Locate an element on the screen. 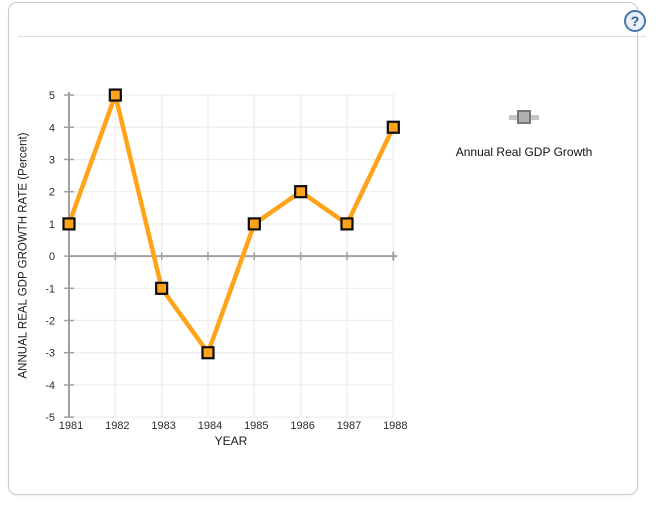 The height and width of the screenshot is (505, 660). y-tick-label: 0 is located at coordinates (52, 257).